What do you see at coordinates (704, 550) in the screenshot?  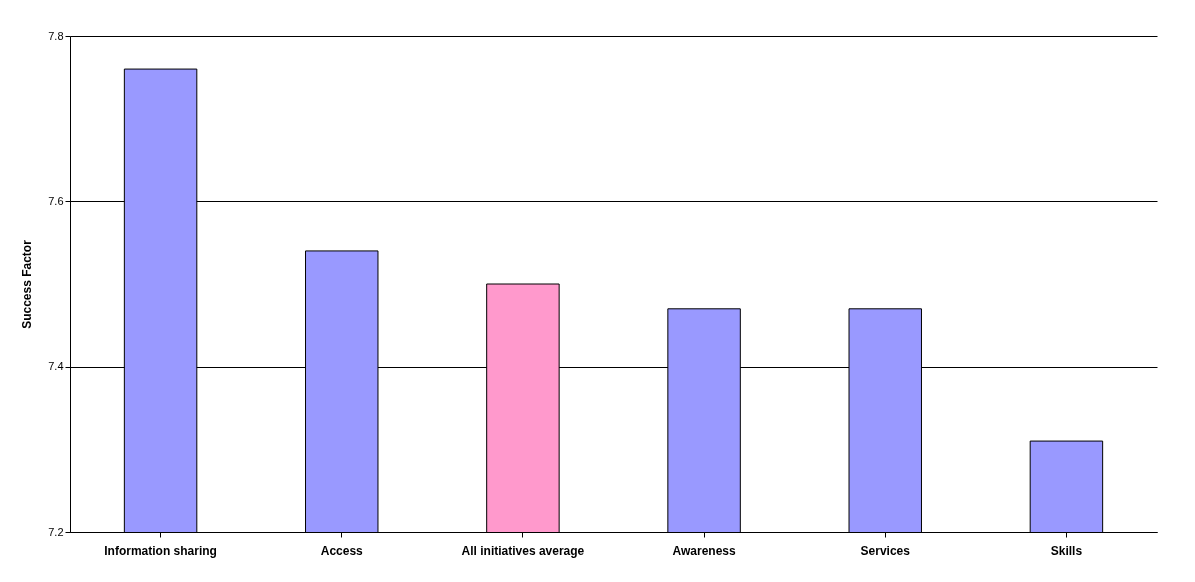 I see `x-tick-label: Awareness` at bounding box center [704, 550].